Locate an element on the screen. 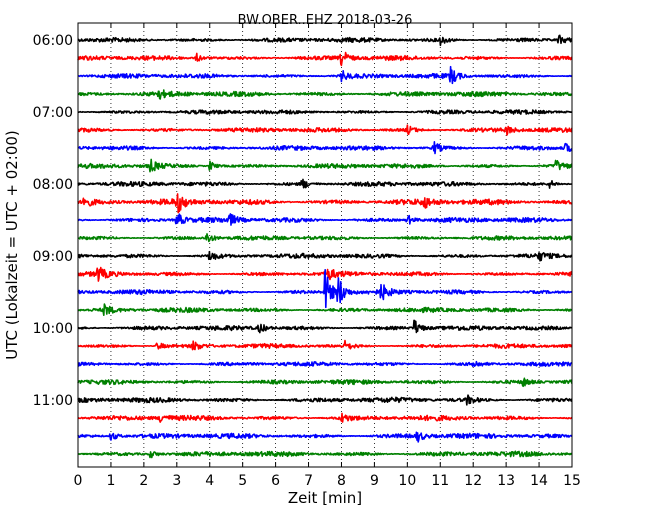  y-tick-label: 09:00 is located at coordinates (53, 257).